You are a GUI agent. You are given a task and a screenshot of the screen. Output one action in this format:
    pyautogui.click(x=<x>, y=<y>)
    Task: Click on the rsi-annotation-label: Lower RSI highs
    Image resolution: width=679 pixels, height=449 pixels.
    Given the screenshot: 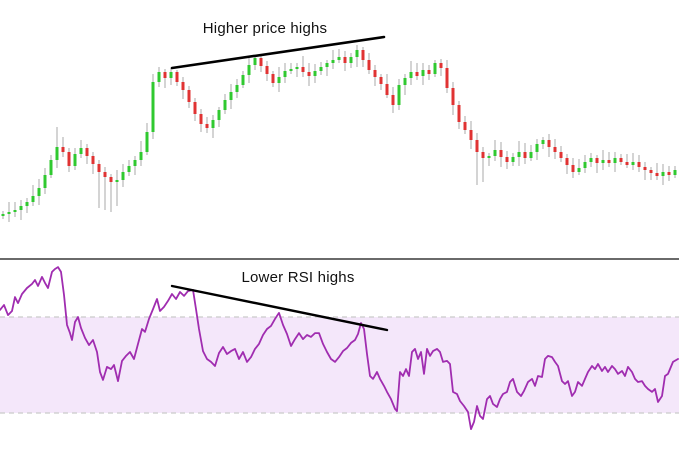 What is the action you would take?
    pyautogui.click(x=298, y=277)
    